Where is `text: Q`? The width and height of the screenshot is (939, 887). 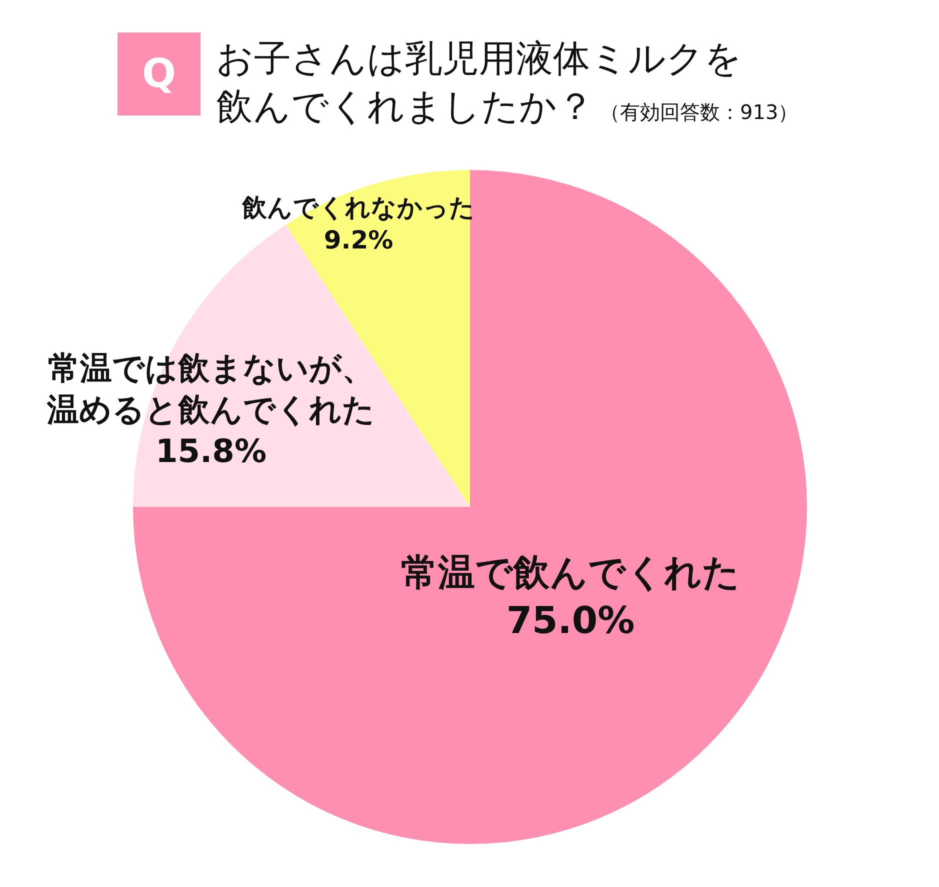 text: Q is located at coordinates (159, 74).